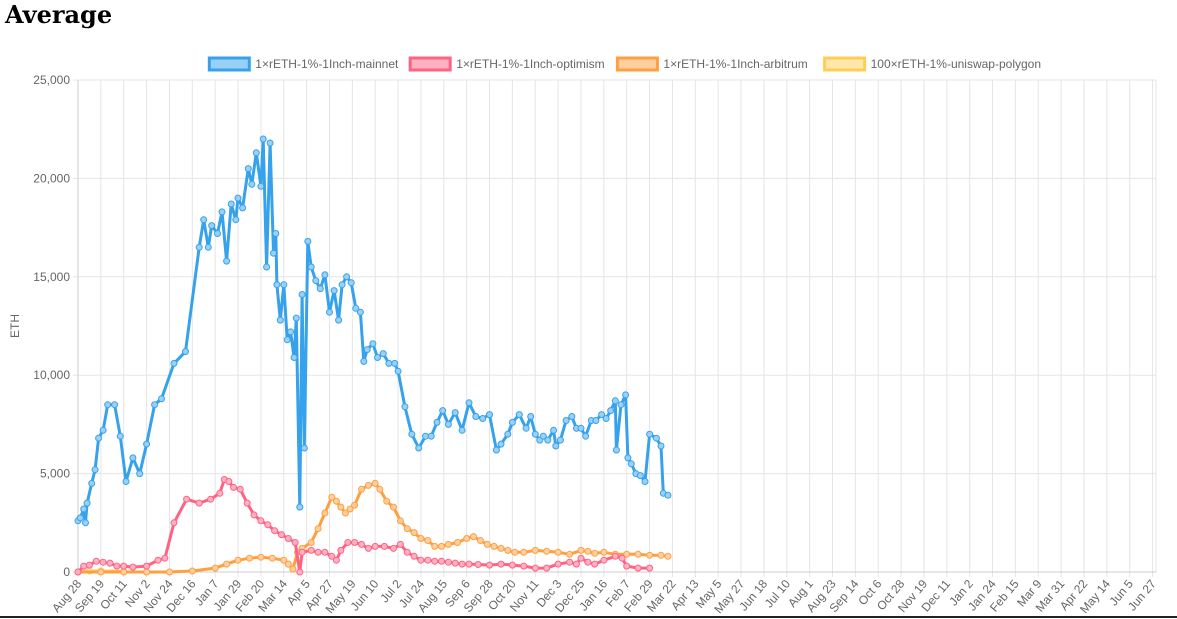 Image resolution: width=1177 pixels, height=619 pixels. Describe the element at coordinates (932, 64) in the screenshot. I see `legend-item: 100×rETH-1%-uniswap-polygon` at that location.